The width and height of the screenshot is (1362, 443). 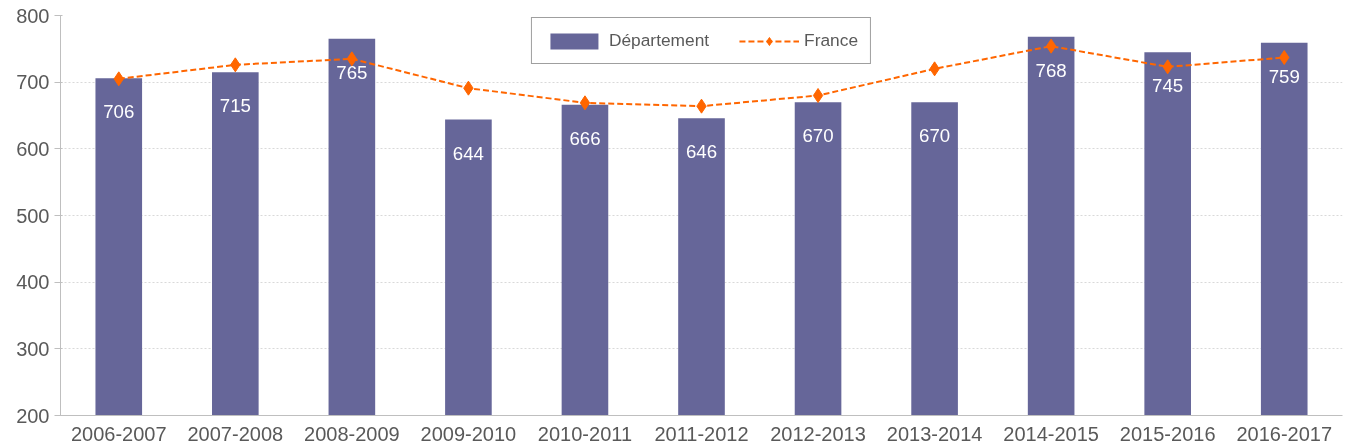 What do you see at coordinates (235, 106) in the screenshot?
I see `data-label: 715` at bounding box center [235, 106].